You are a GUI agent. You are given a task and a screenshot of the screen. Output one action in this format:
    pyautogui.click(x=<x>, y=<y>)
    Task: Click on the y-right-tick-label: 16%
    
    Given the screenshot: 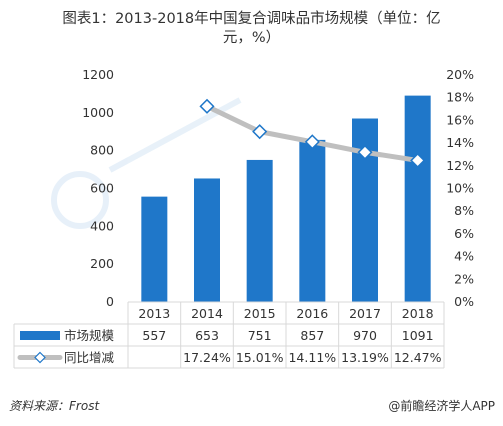 What is the action you would take?
    pyautogui.click(x=460, y=119)
    